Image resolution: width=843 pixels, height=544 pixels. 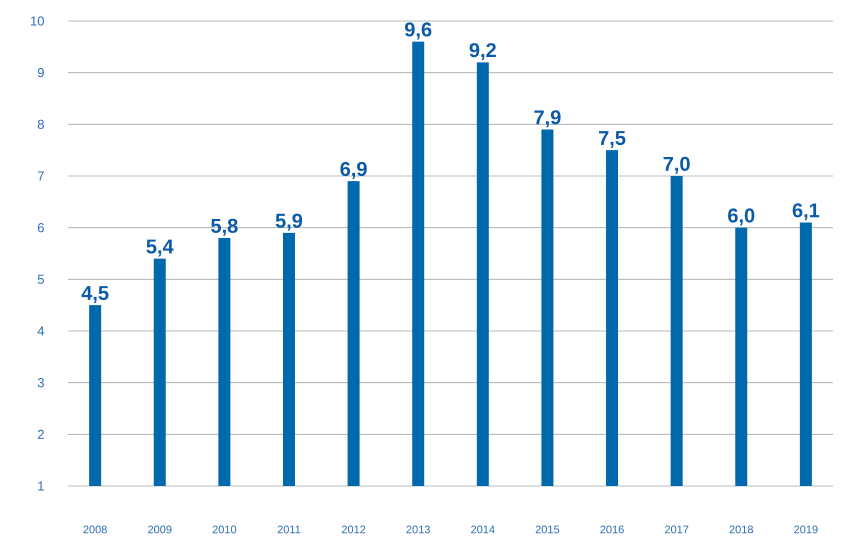 I want to click on data-label: 7,0, so click(x=677, y=165).